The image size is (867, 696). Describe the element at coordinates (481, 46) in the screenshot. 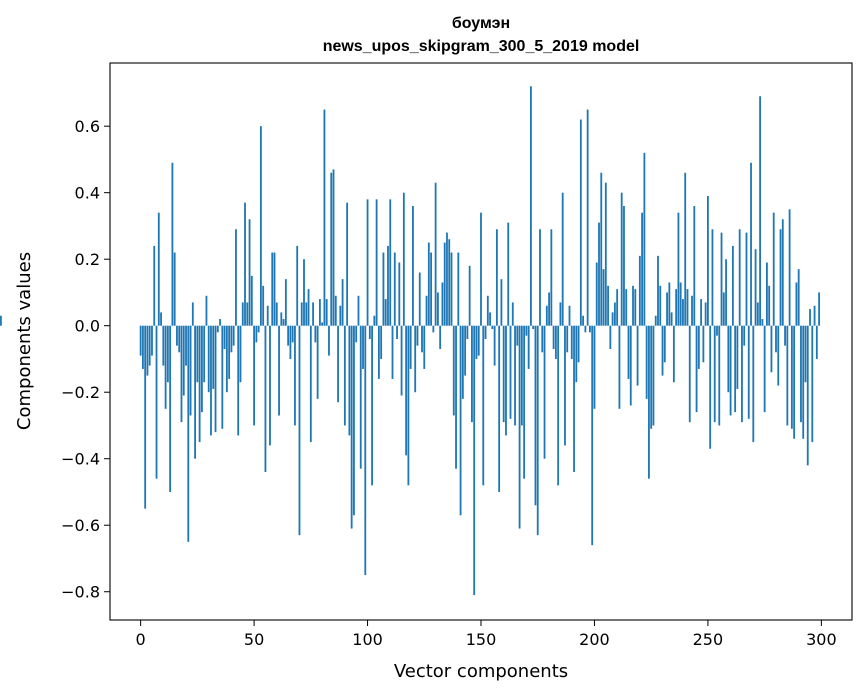

I see `chart-subtitle: news_upos_skipgram_300_5_2019 model` at that location.